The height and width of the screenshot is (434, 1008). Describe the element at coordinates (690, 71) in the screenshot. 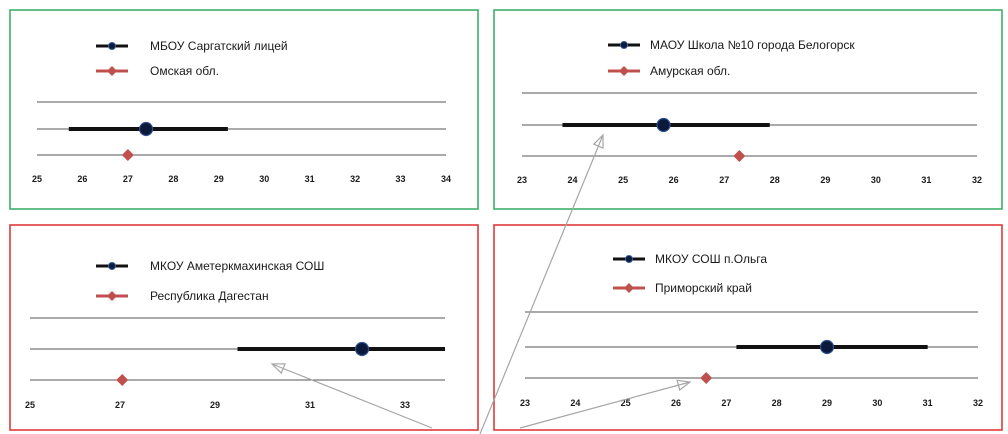

I see `legend-label: Амурская обл.` at that location.